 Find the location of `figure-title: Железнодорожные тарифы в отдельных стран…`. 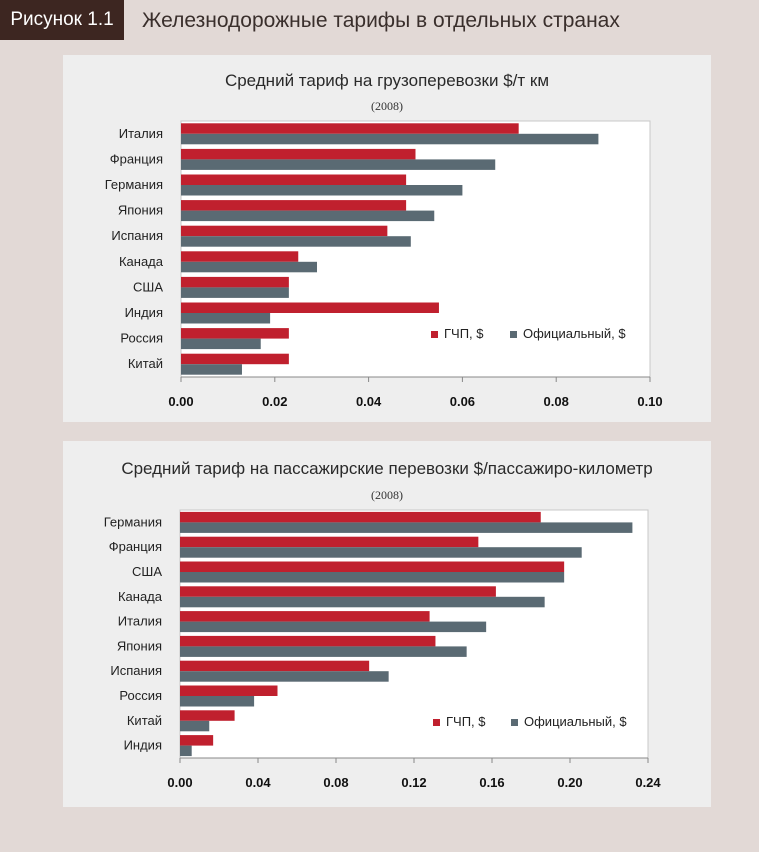

figure-title: Железнодорожные тарифы в отдельных стран… is located at coordinates (381, 20).